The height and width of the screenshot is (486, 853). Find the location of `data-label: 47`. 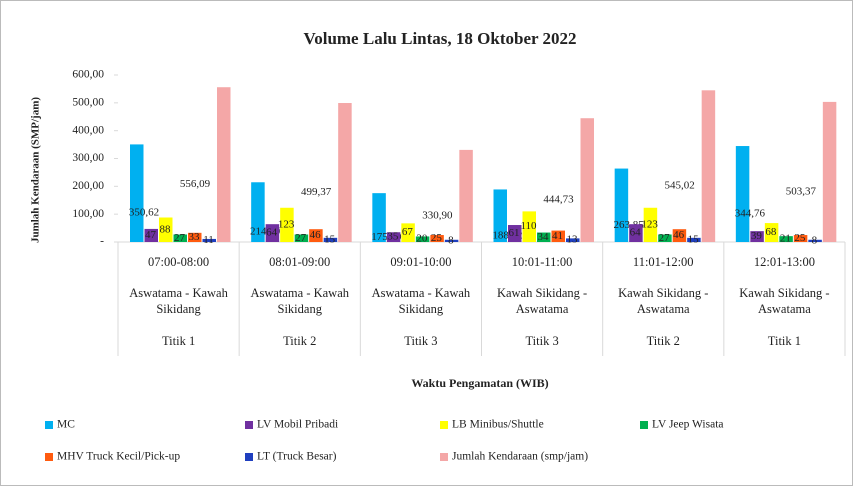

data-label: 47 is located at coordinates (151, 235).